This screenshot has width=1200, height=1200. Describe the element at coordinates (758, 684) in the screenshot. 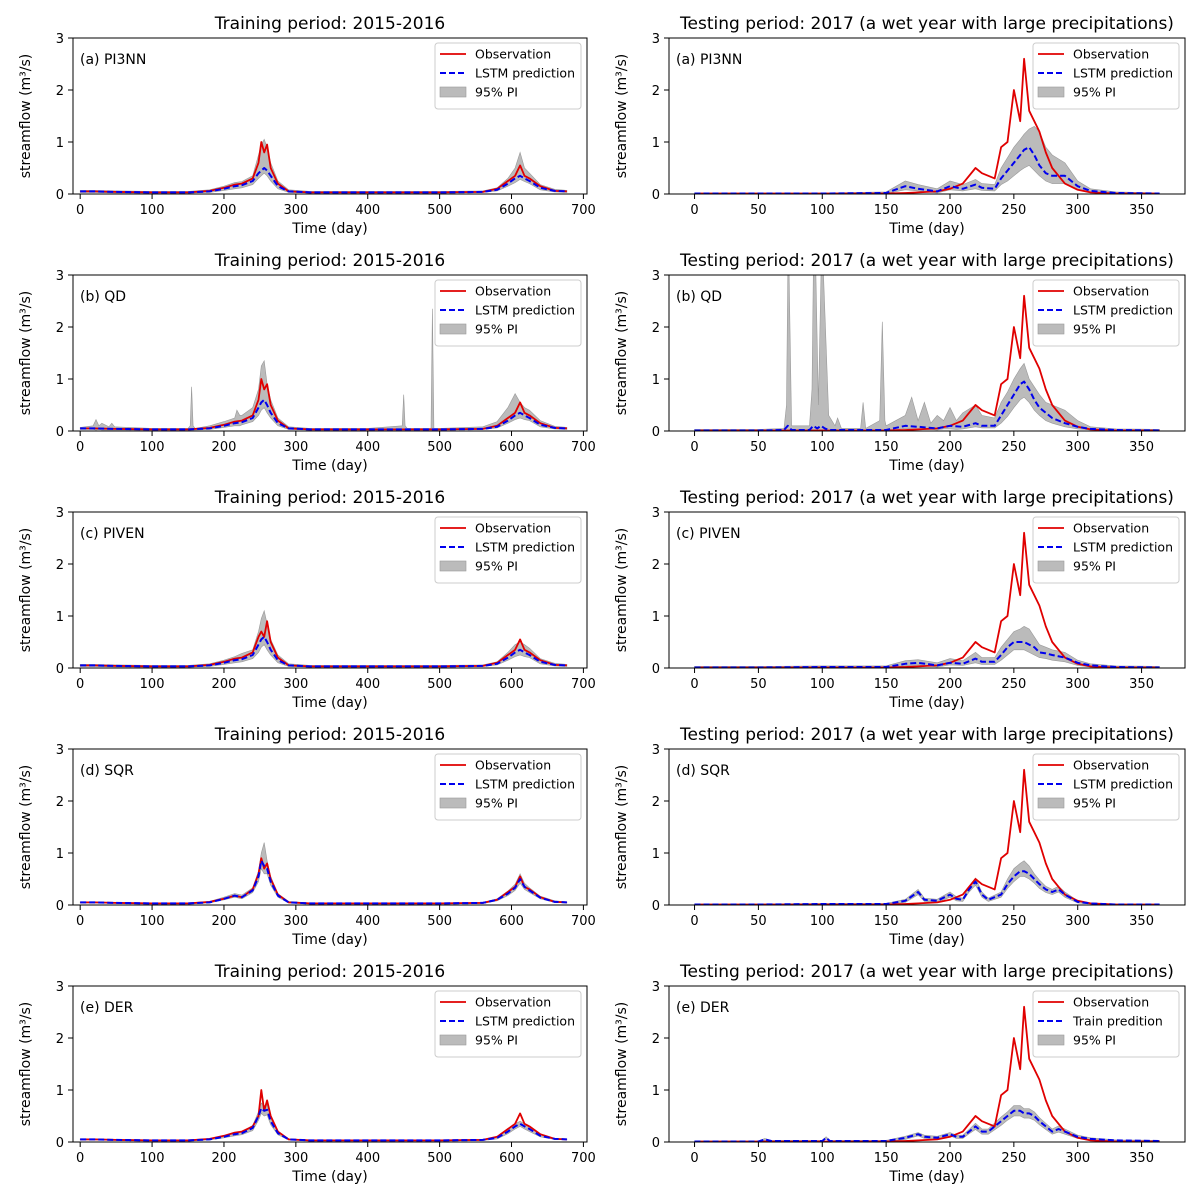

I see `x-tick-label: 50` at that location.